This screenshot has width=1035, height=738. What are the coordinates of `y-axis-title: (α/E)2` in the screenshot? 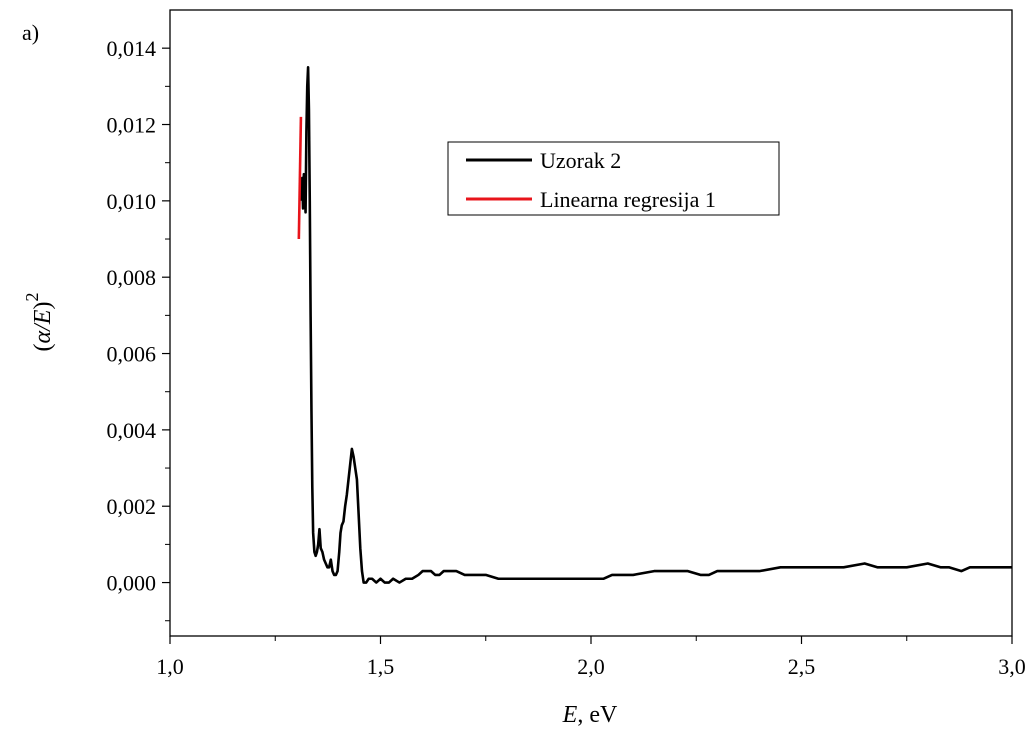 It's located at (39, 322).